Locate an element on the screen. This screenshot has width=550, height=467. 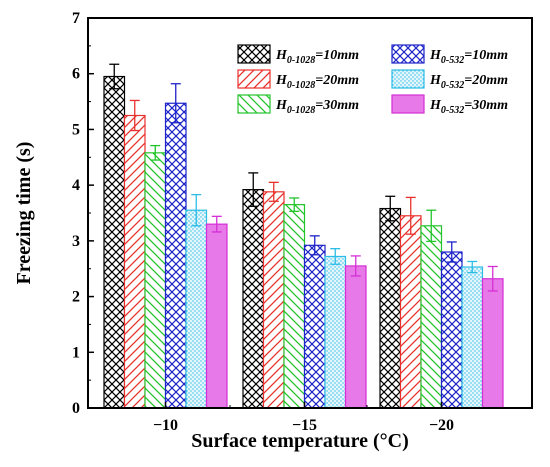
legend-item-5: H0-532=20mm is located at coordinates (449, 80).